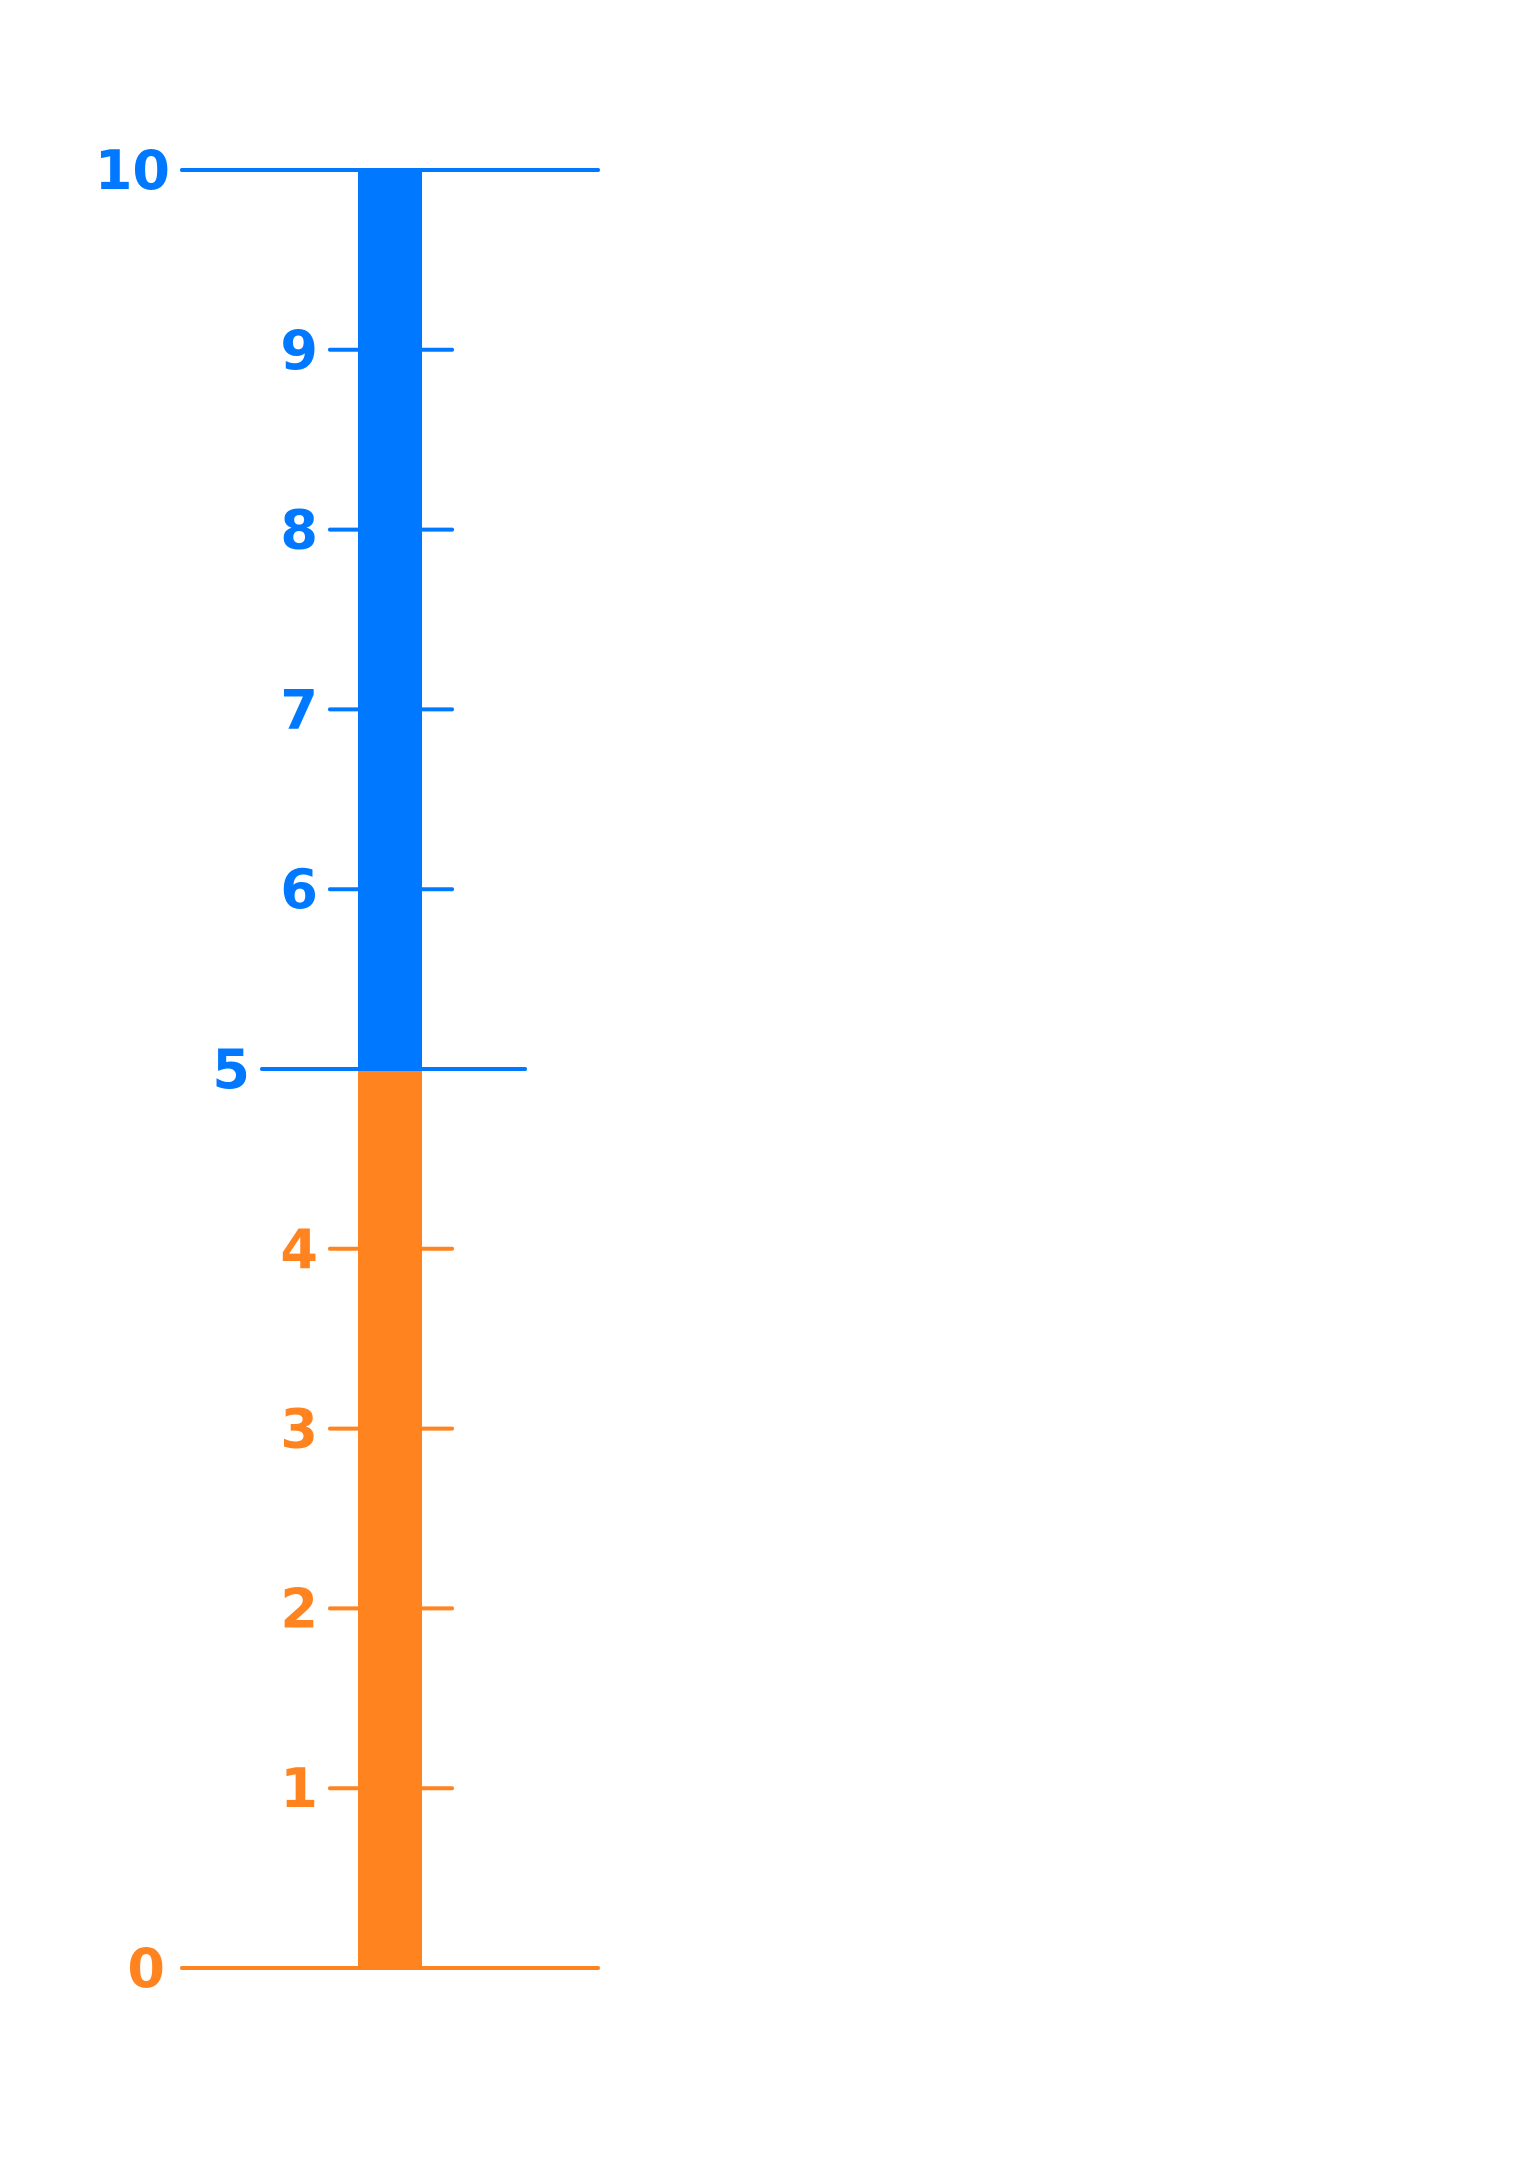  Describe the element at coordinates (132, 170) in the screenshot. I see `tick-label-10: 10` at that location.